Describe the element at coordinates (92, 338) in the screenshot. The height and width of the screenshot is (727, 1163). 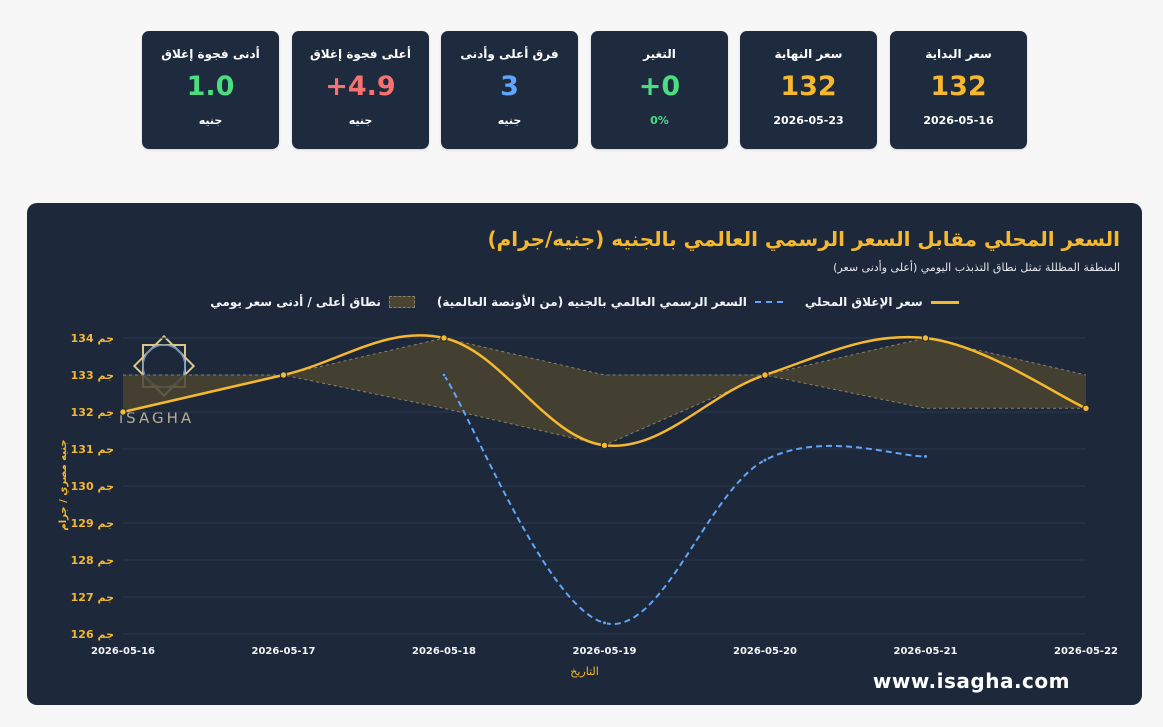
I see `y-tick-label: 134 جم` at that location.